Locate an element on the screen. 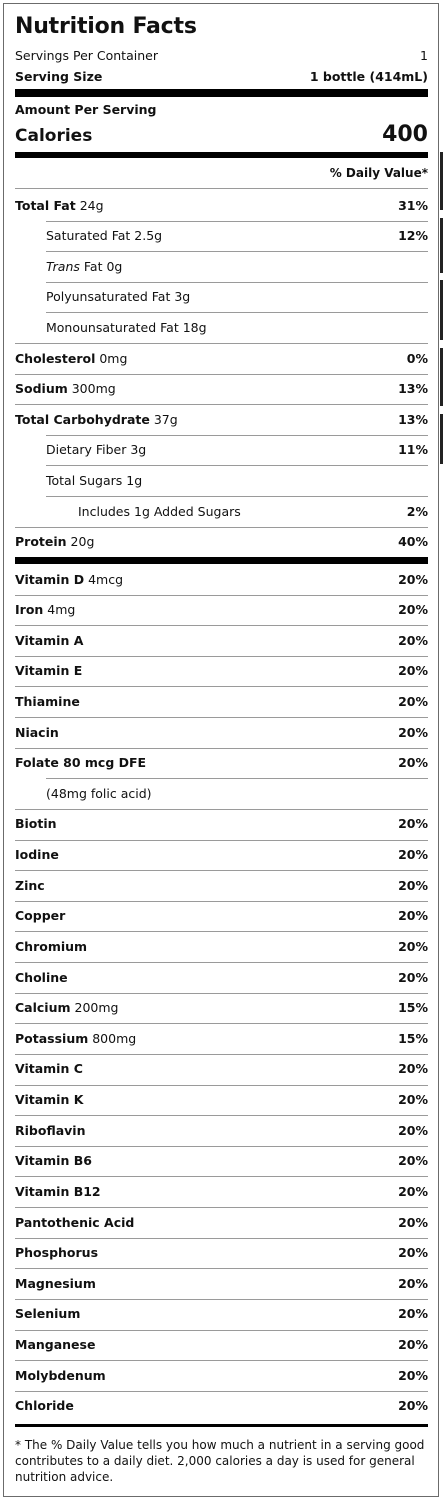 This screenshot has width=443, height=1500. vitamins-row: Biotin 20% is located at coordinates (221, 824).